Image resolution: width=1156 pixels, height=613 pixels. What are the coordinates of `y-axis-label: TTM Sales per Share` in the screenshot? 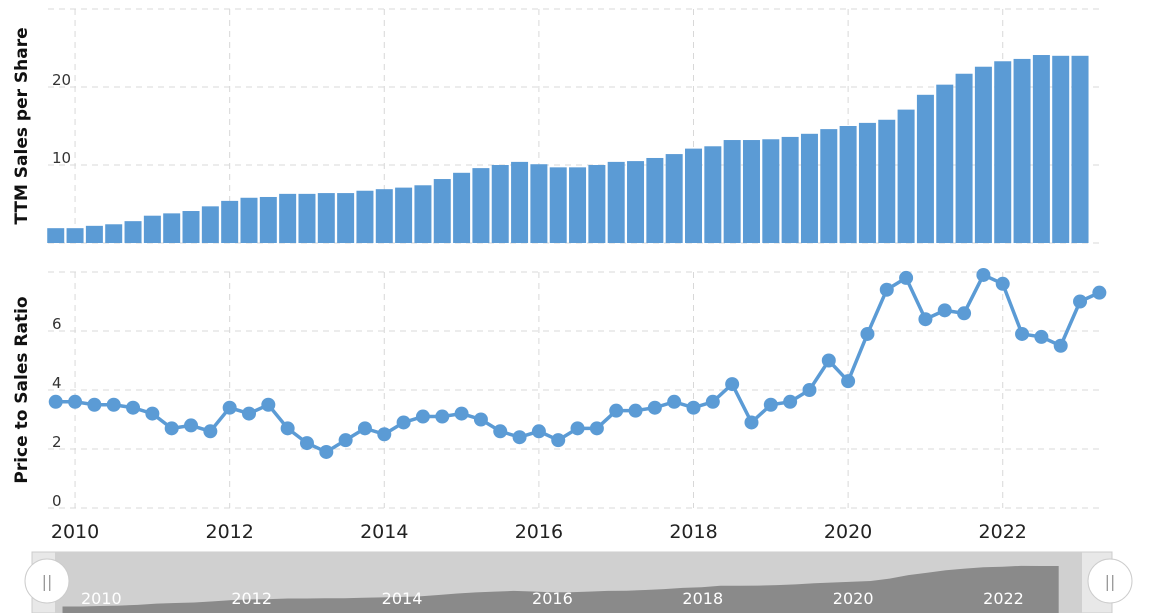 It's located at (22, 125).